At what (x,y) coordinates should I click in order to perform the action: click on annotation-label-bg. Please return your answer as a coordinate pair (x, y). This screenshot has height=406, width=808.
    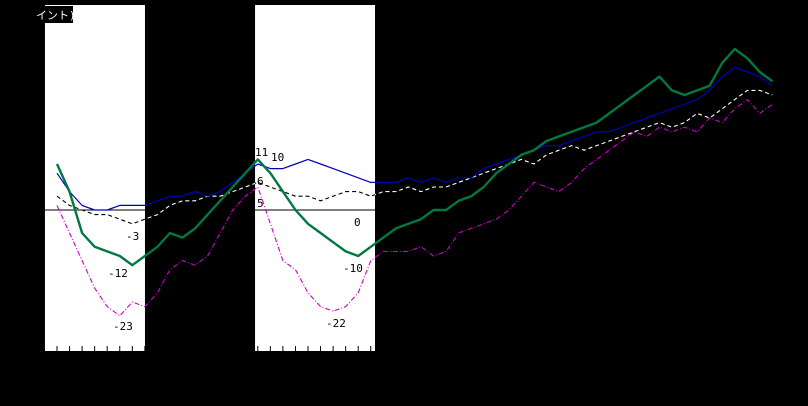
    Looking at the image, I should click on (53, 14).